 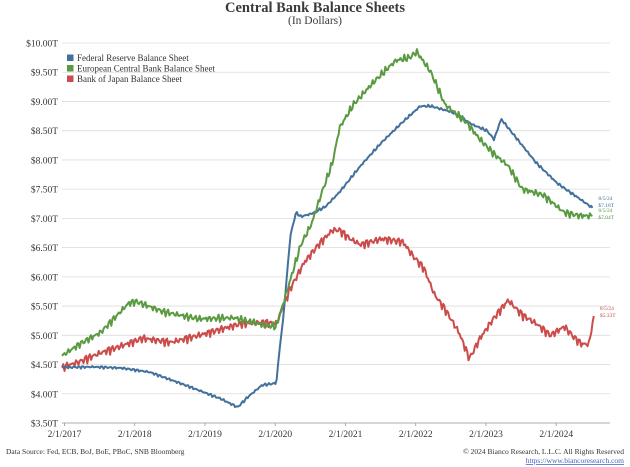 I want to click on y-tick-label: $9.00T, so click(x=44, y=102).